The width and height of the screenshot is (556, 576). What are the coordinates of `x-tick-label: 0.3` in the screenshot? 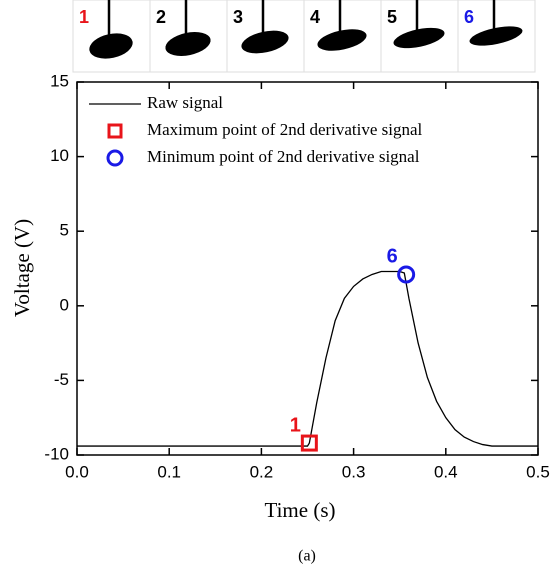 It's located at (354, 471).